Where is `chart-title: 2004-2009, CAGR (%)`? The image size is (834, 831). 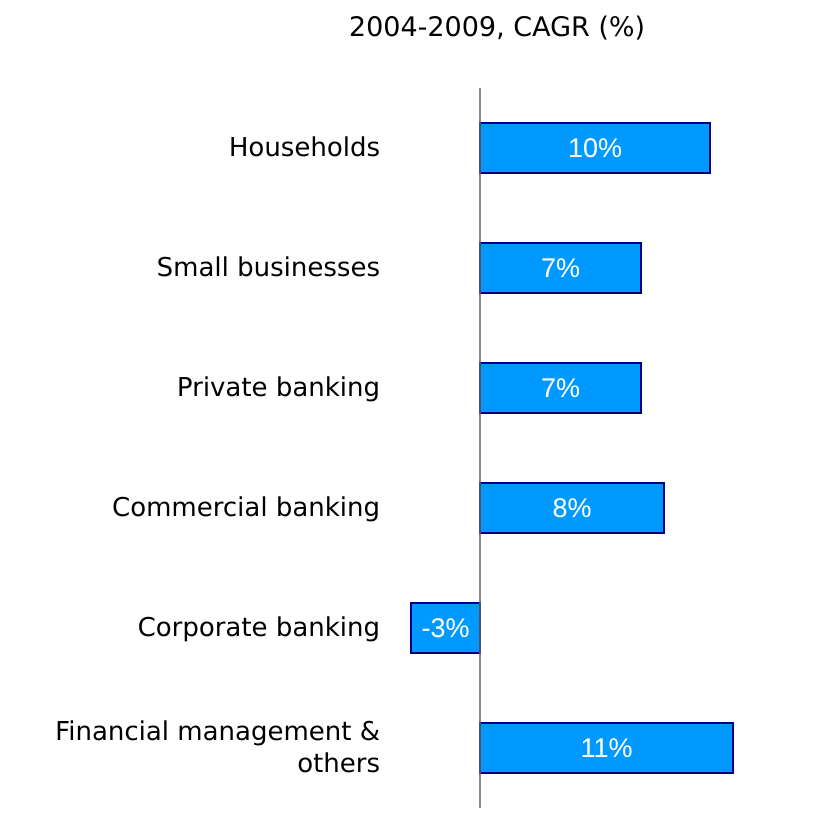
chart-title: 2004-2009, CAGR (%) is located at coordinates (497, 28).